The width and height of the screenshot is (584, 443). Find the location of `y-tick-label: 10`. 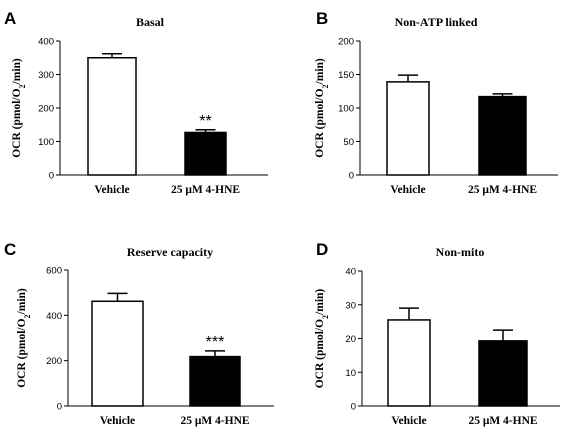

y-tick-label: 10 is located at coordinates (350, 373).